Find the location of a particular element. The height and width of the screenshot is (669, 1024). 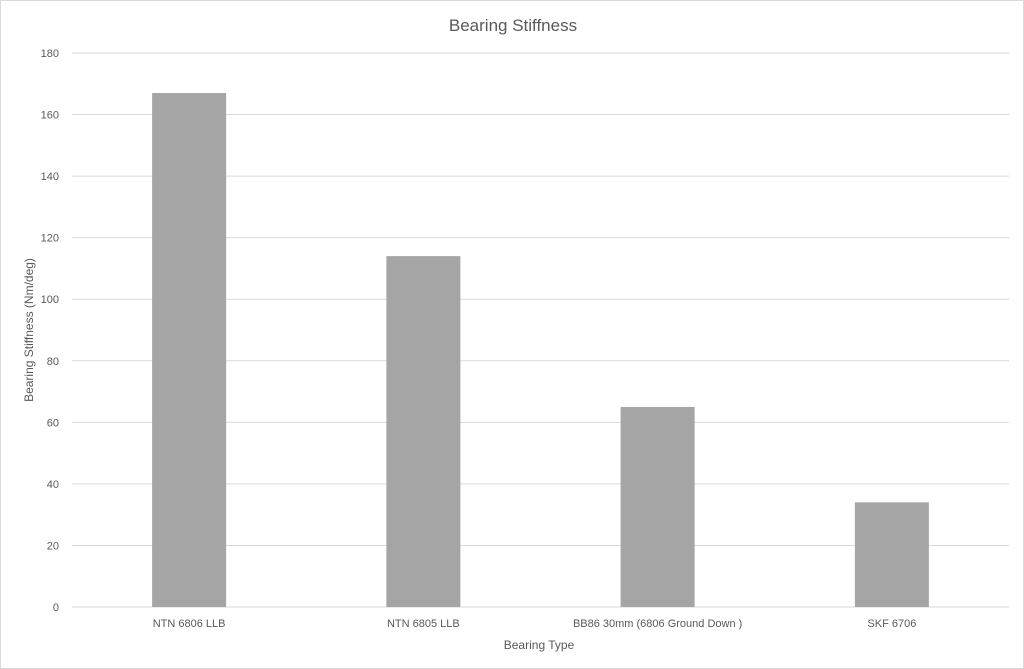

x-tick-label: NTN 6805 LLB is located at coordinates (423, 624).